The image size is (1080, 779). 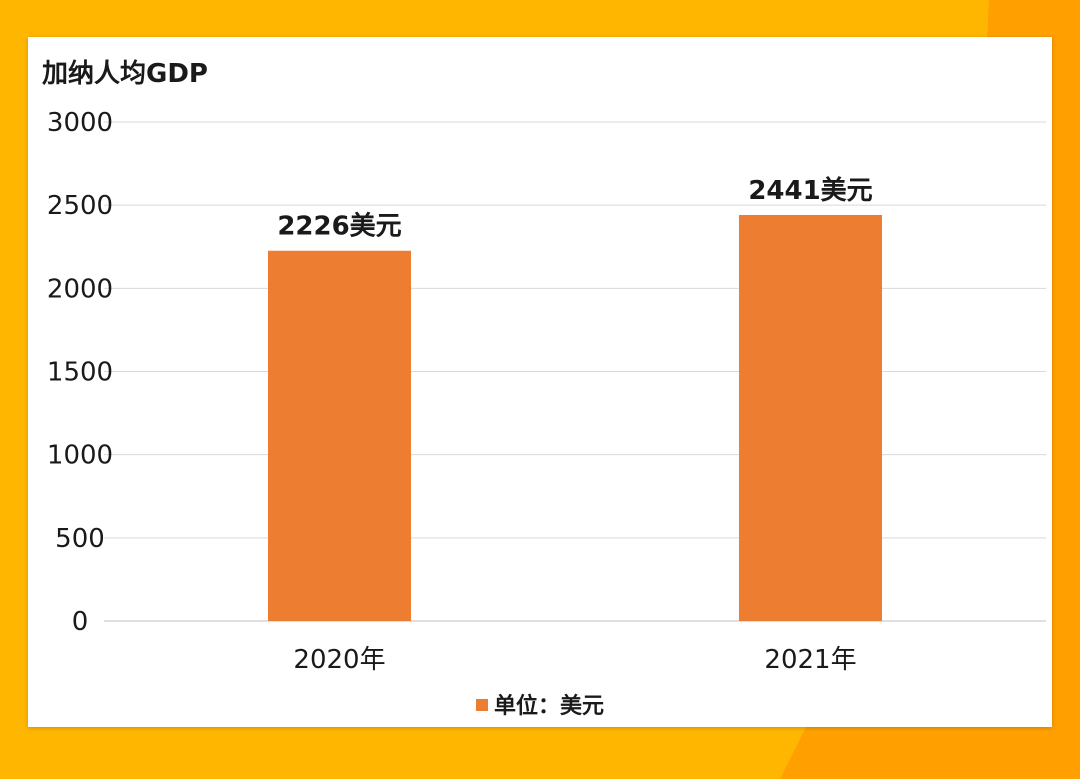 What do you see at coordinates (339, 226) in the screenshot?
I see `data-label: 2226美元` at bounding box center [339, 226].